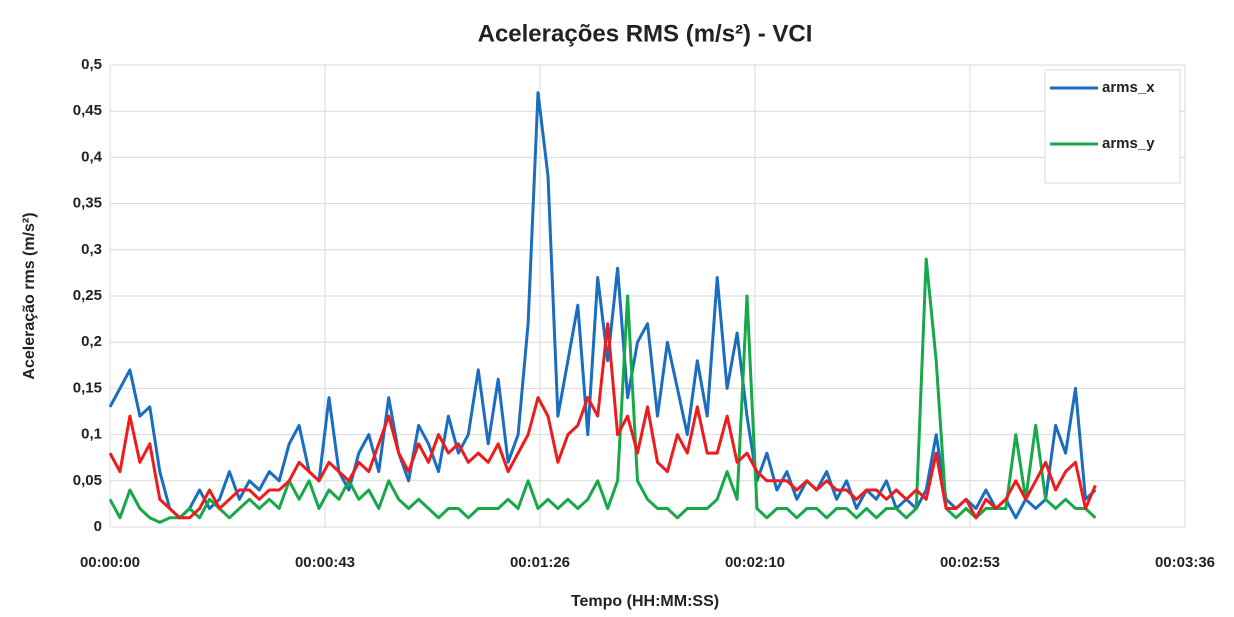  What do you see at coordinates (325, 562) in the screenshot?
I see `x-tick-label: 00:00:43` at bounding box center [325, 562].